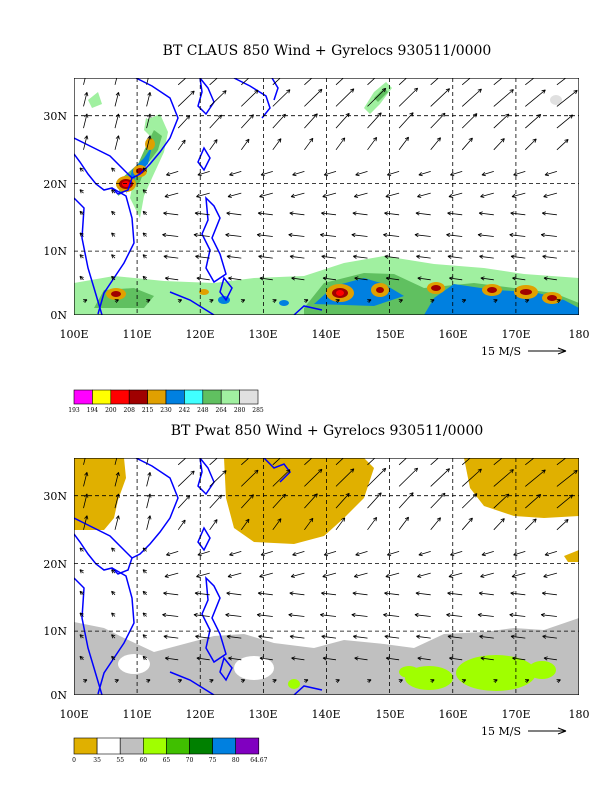 Image resolution: width=612 pixels, height=792 pixels. I want to click on top-x-tick-label: 120E, so click(199, 334).